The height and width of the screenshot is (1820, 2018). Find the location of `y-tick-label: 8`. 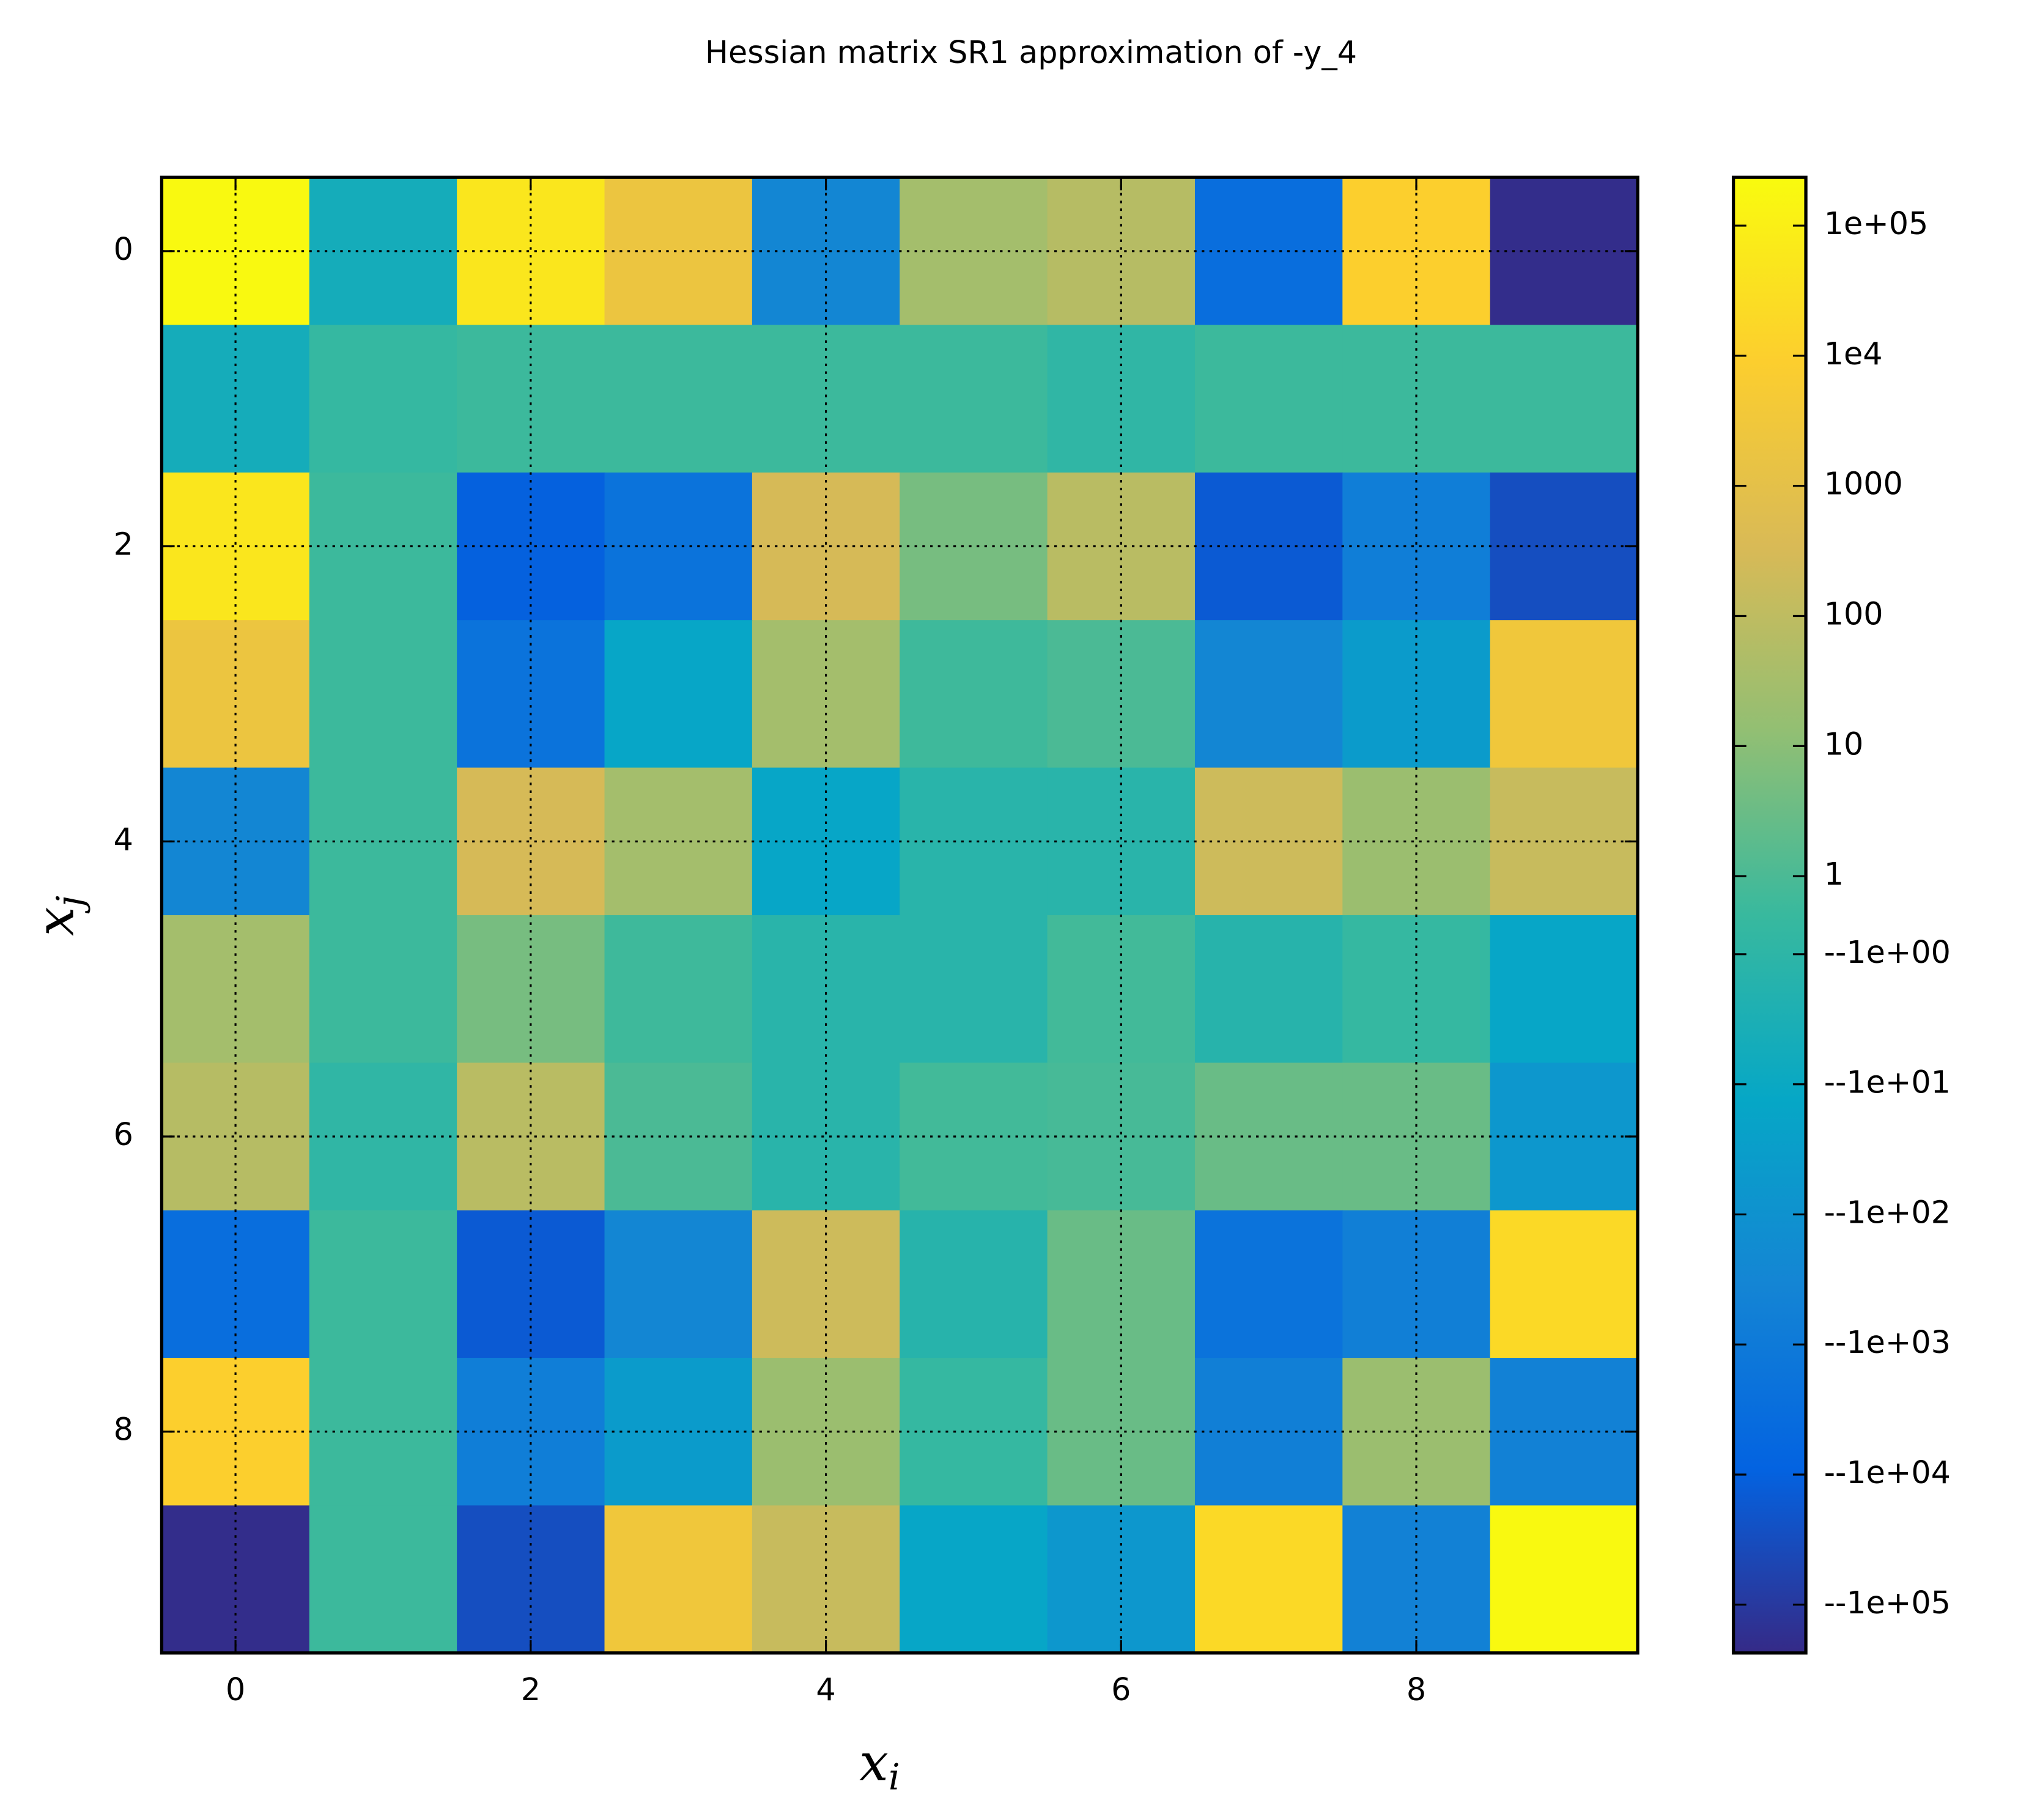

y-tick-label: 8 is located at coordinates (123, 1430).